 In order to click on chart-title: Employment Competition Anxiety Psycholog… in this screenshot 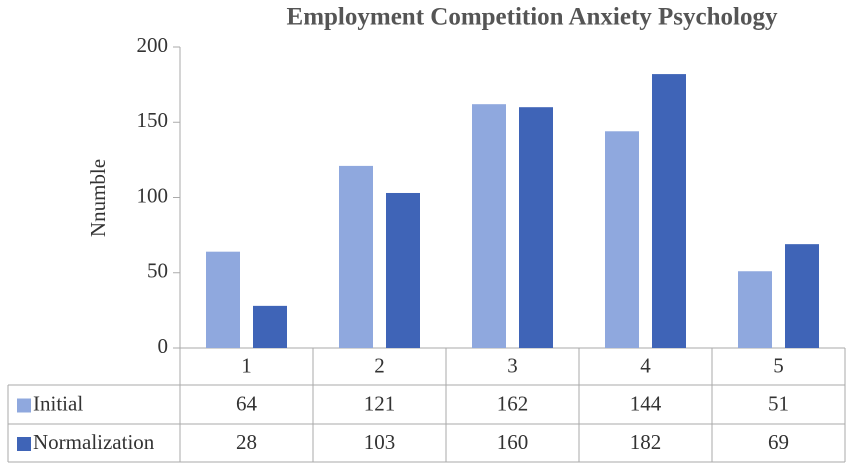, I will do `click(532, 17)`.